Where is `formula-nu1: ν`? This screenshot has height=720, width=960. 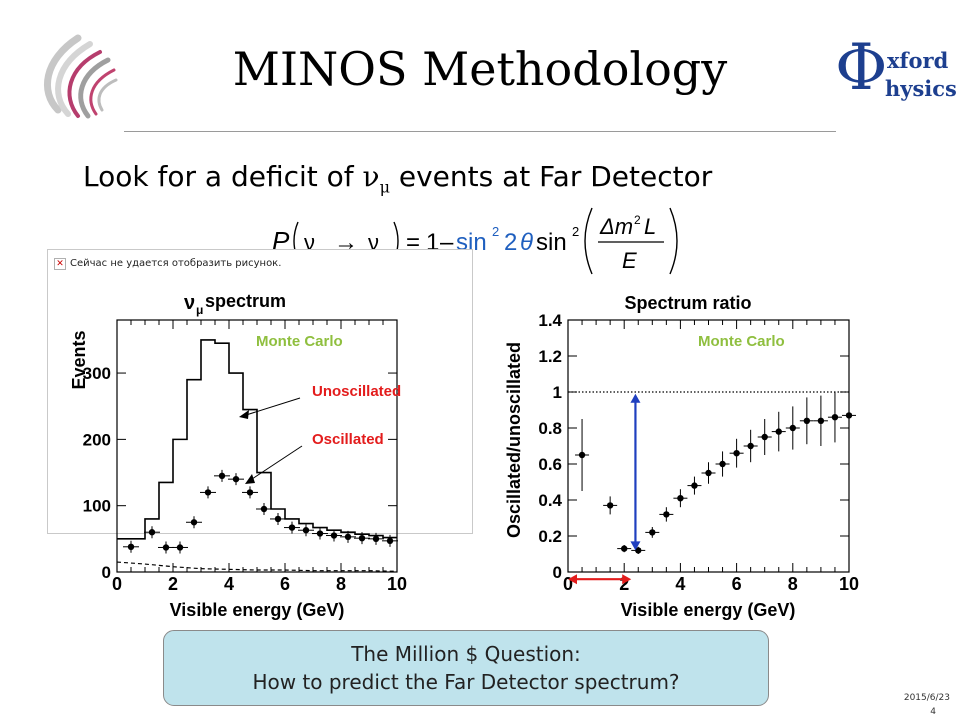
formula-nu1: ν is located at coordinates (309, 242).